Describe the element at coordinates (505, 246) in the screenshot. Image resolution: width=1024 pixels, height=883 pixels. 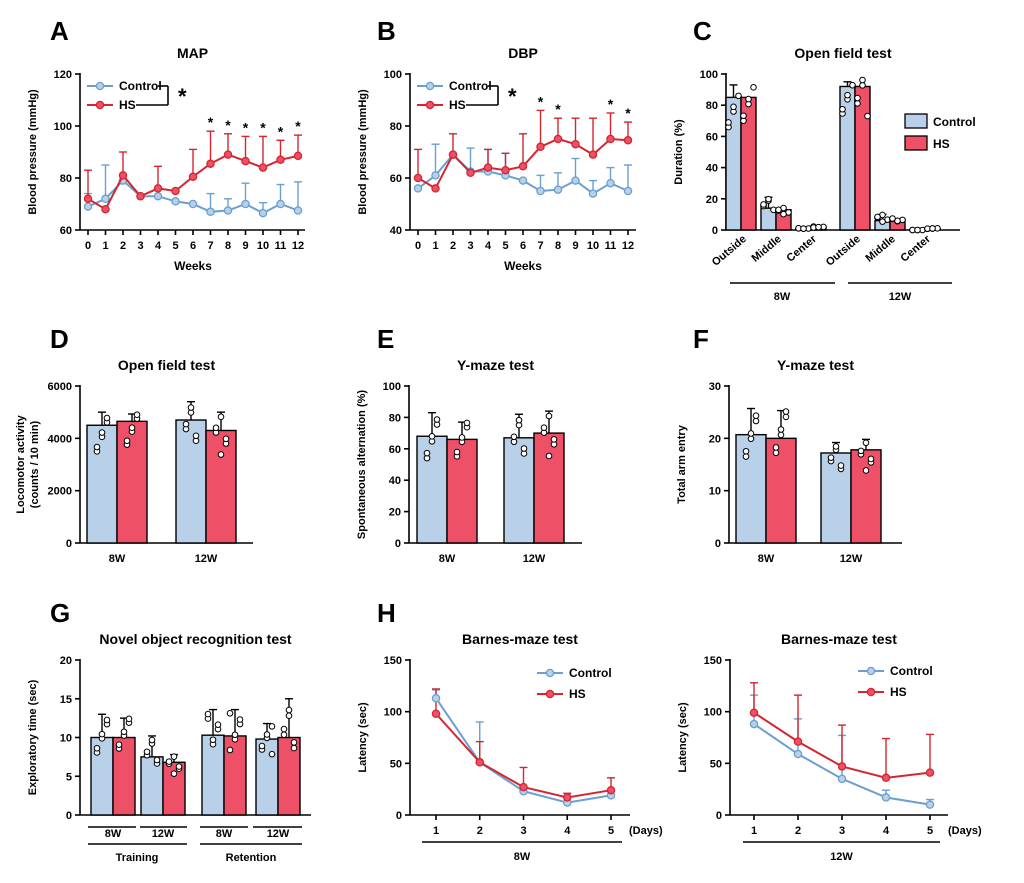
I see `x-tick-label: 5` at that location.